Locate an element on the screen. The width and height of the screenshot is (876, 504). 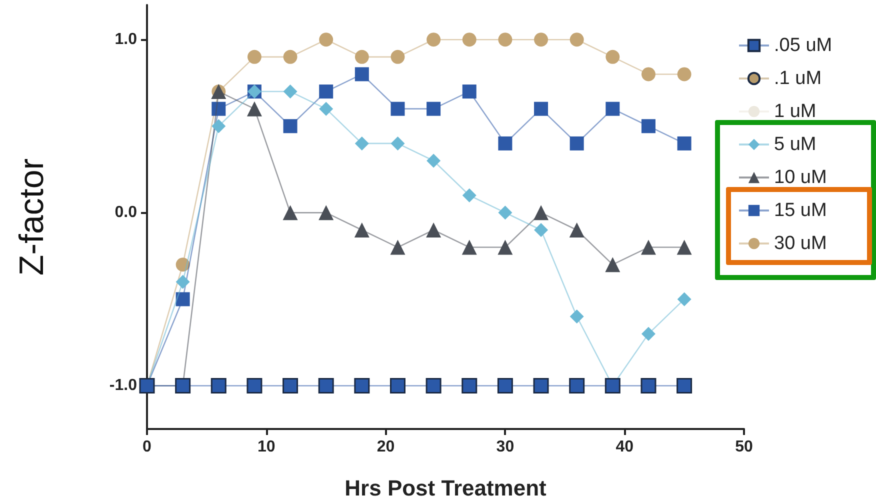
x-tick-label: 30 is located at coordinates (505, 447).